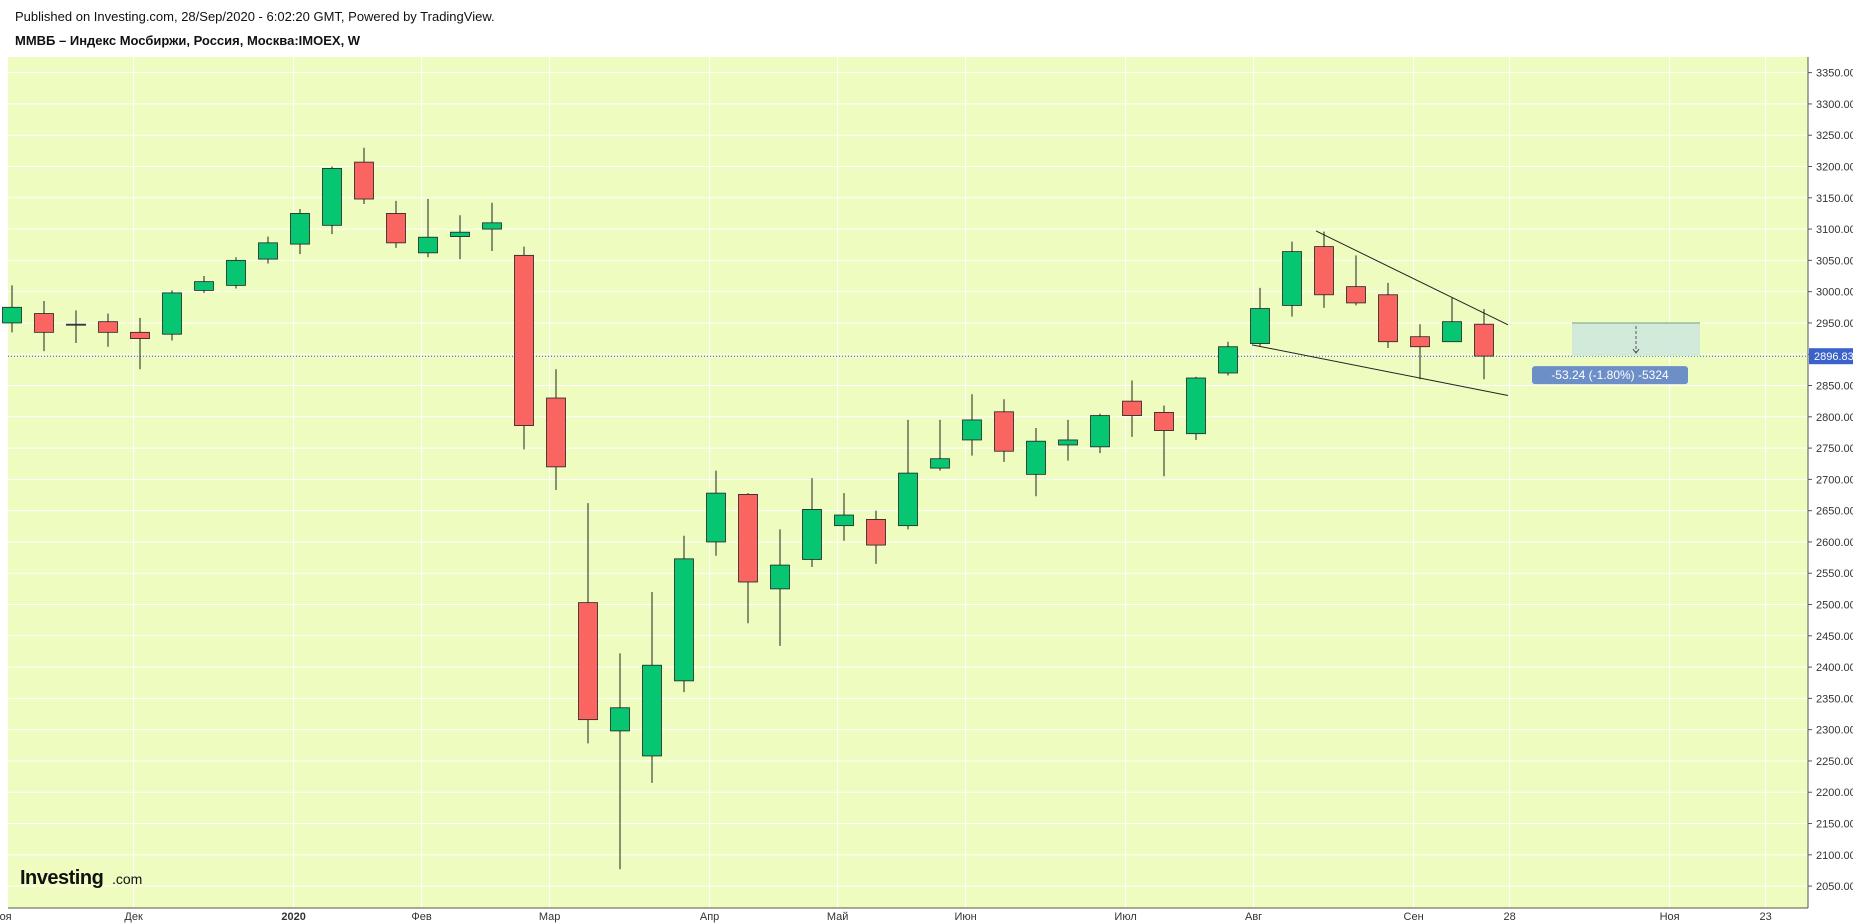  I want to click on price-tick-label: 2350.00, so click(1834, 699).